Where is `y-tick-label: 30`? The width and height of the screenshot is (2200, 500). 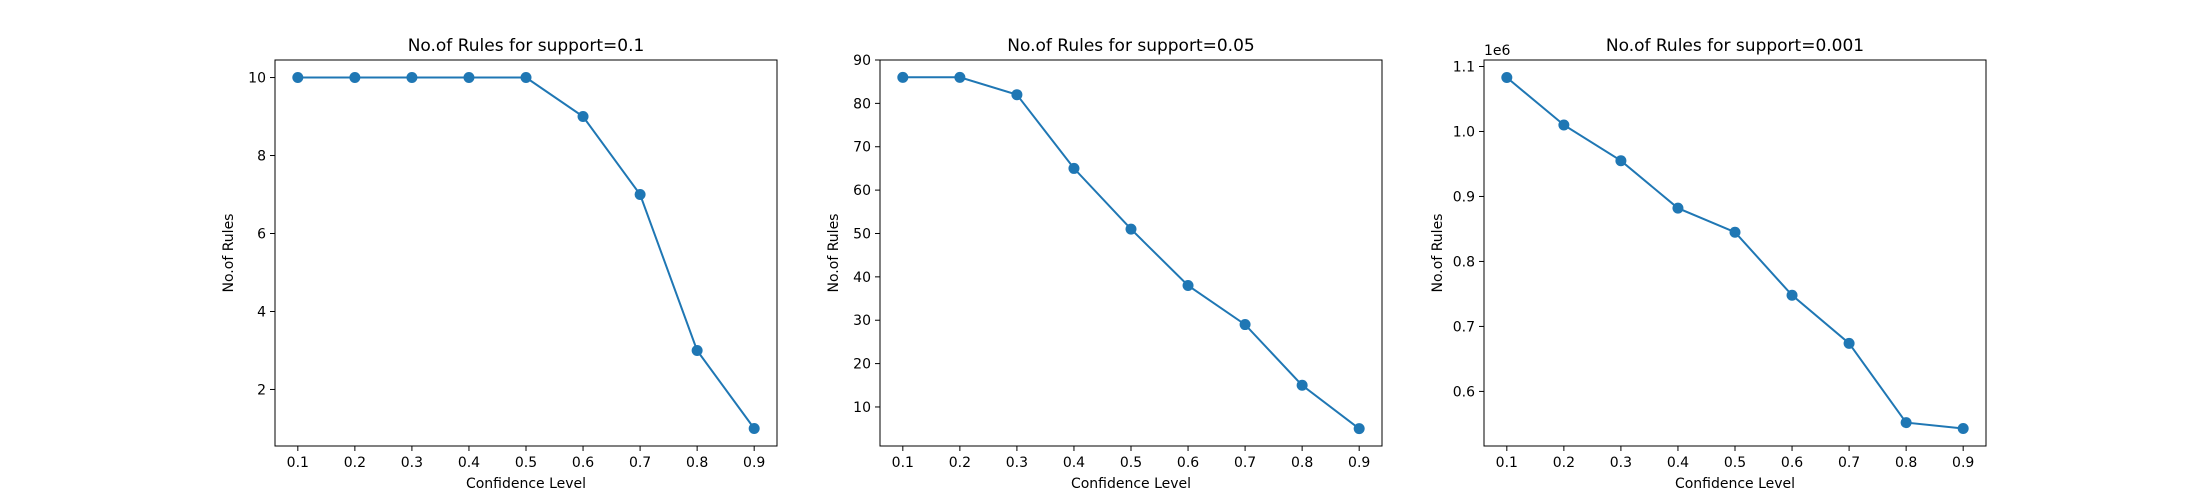
y-tick-label: 30 is located at coordinates (862, 321).